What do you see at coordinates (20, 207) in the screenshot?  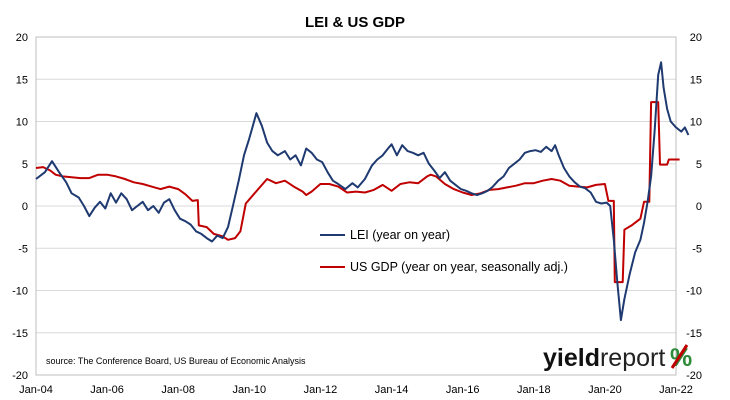 I see `y-axis-left: -20 -15 -10 -5 0 5 10 15 20` at bounding box center [20, 207].